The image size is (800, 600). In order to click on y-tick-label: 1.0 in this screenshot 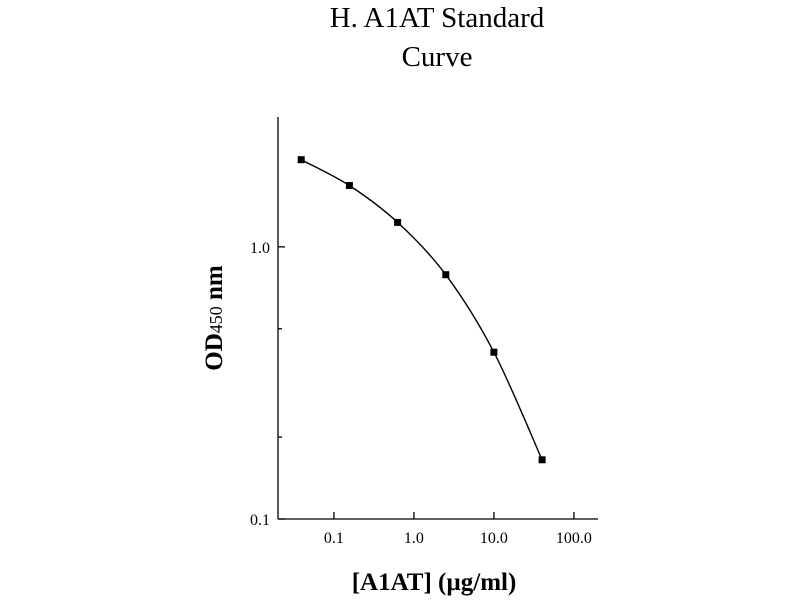, I will do `click(260, 248)`.